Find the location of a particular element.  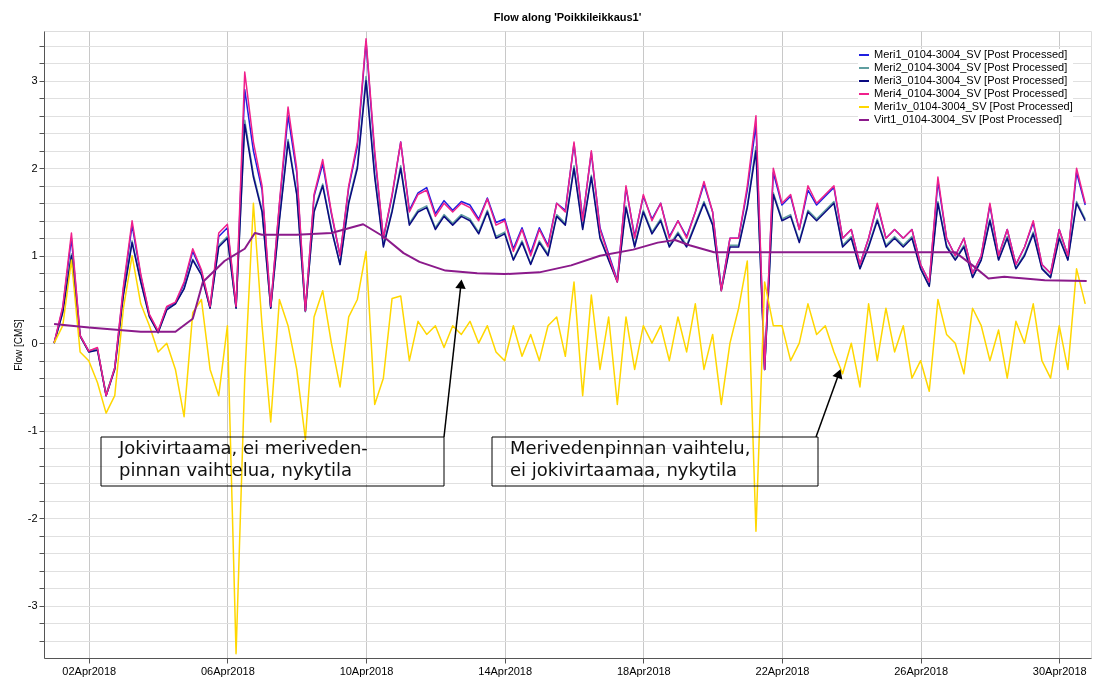

y-tick-label: 1 is located at coordinates (34, 255).